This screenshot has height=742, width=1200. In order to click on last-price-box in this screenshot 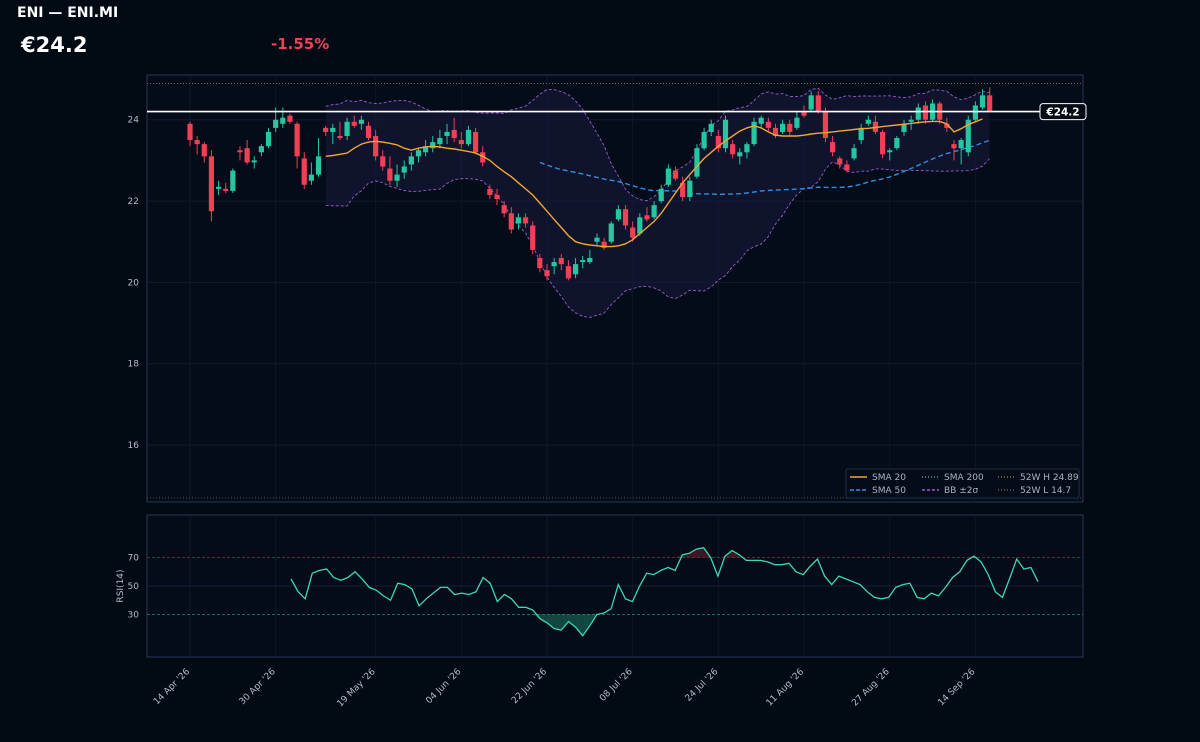, I will do `click(1063, 112)`.